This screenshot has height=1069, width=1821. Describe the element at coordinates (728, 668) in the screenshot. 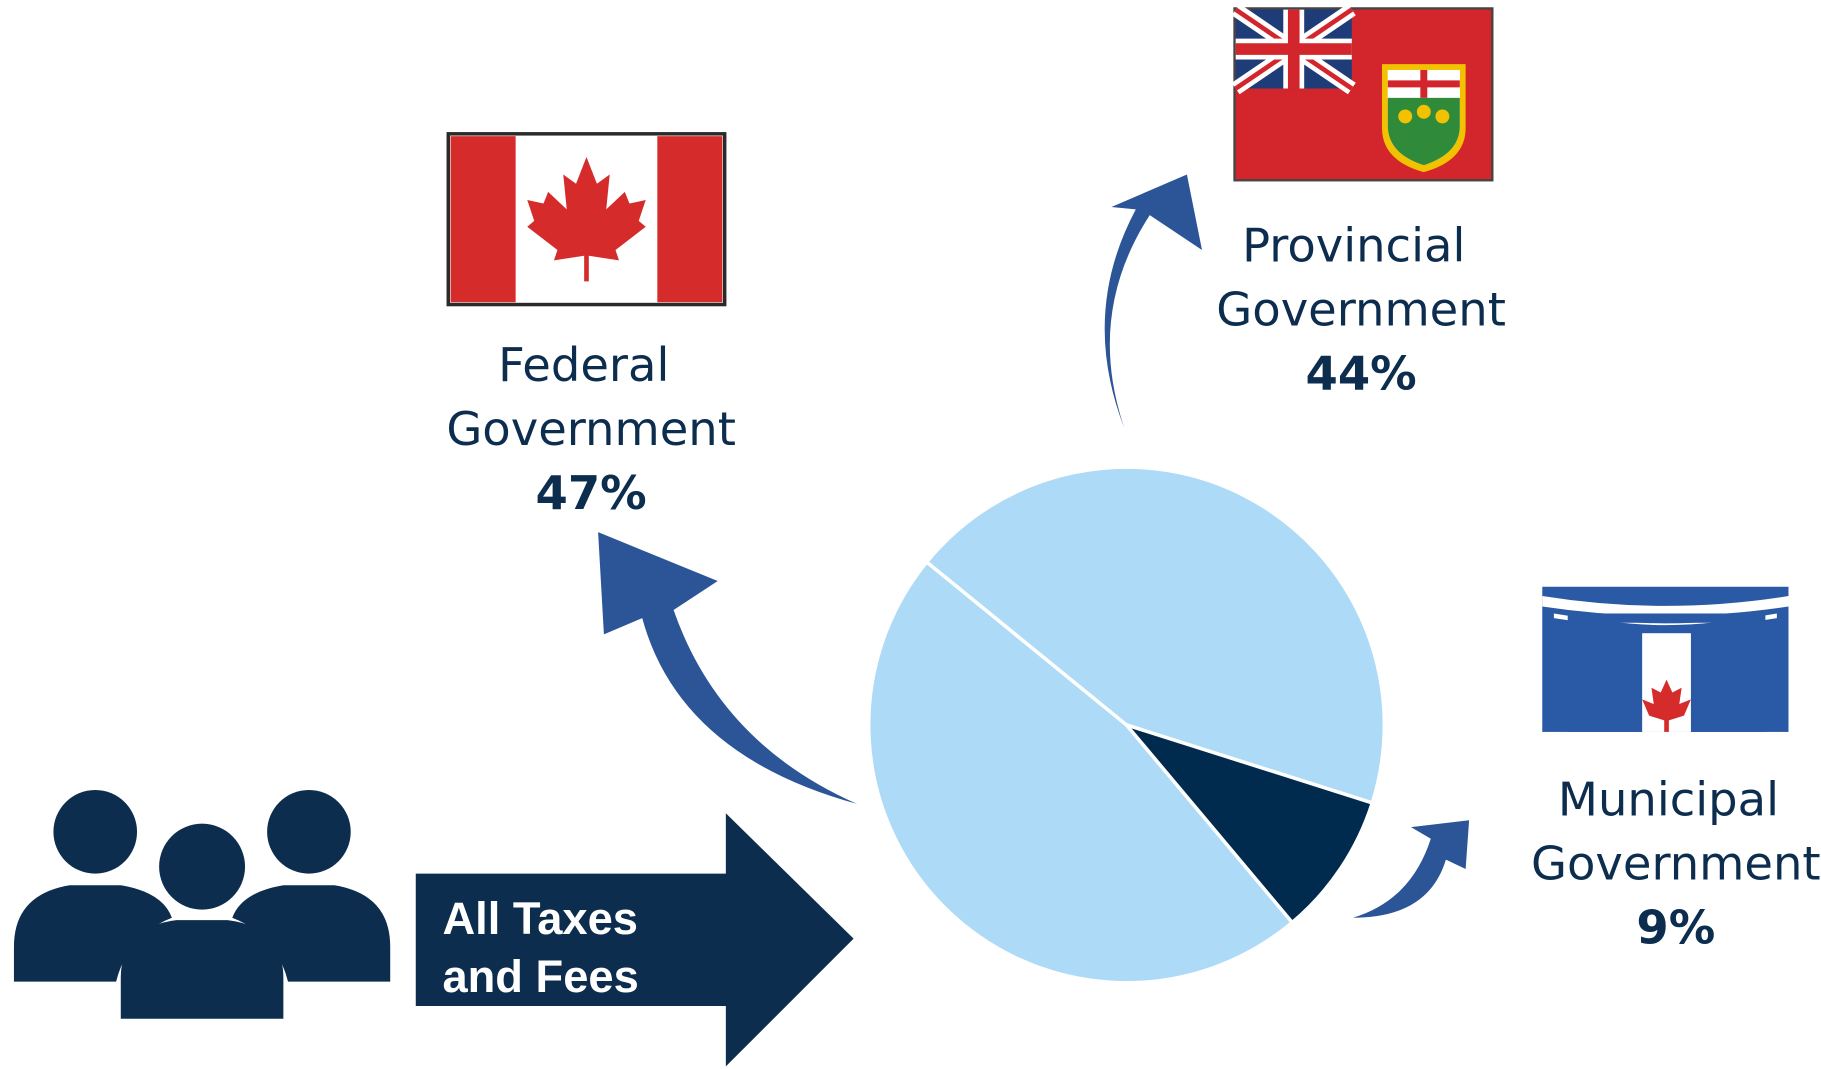

I see `federal-arrow` at that location.